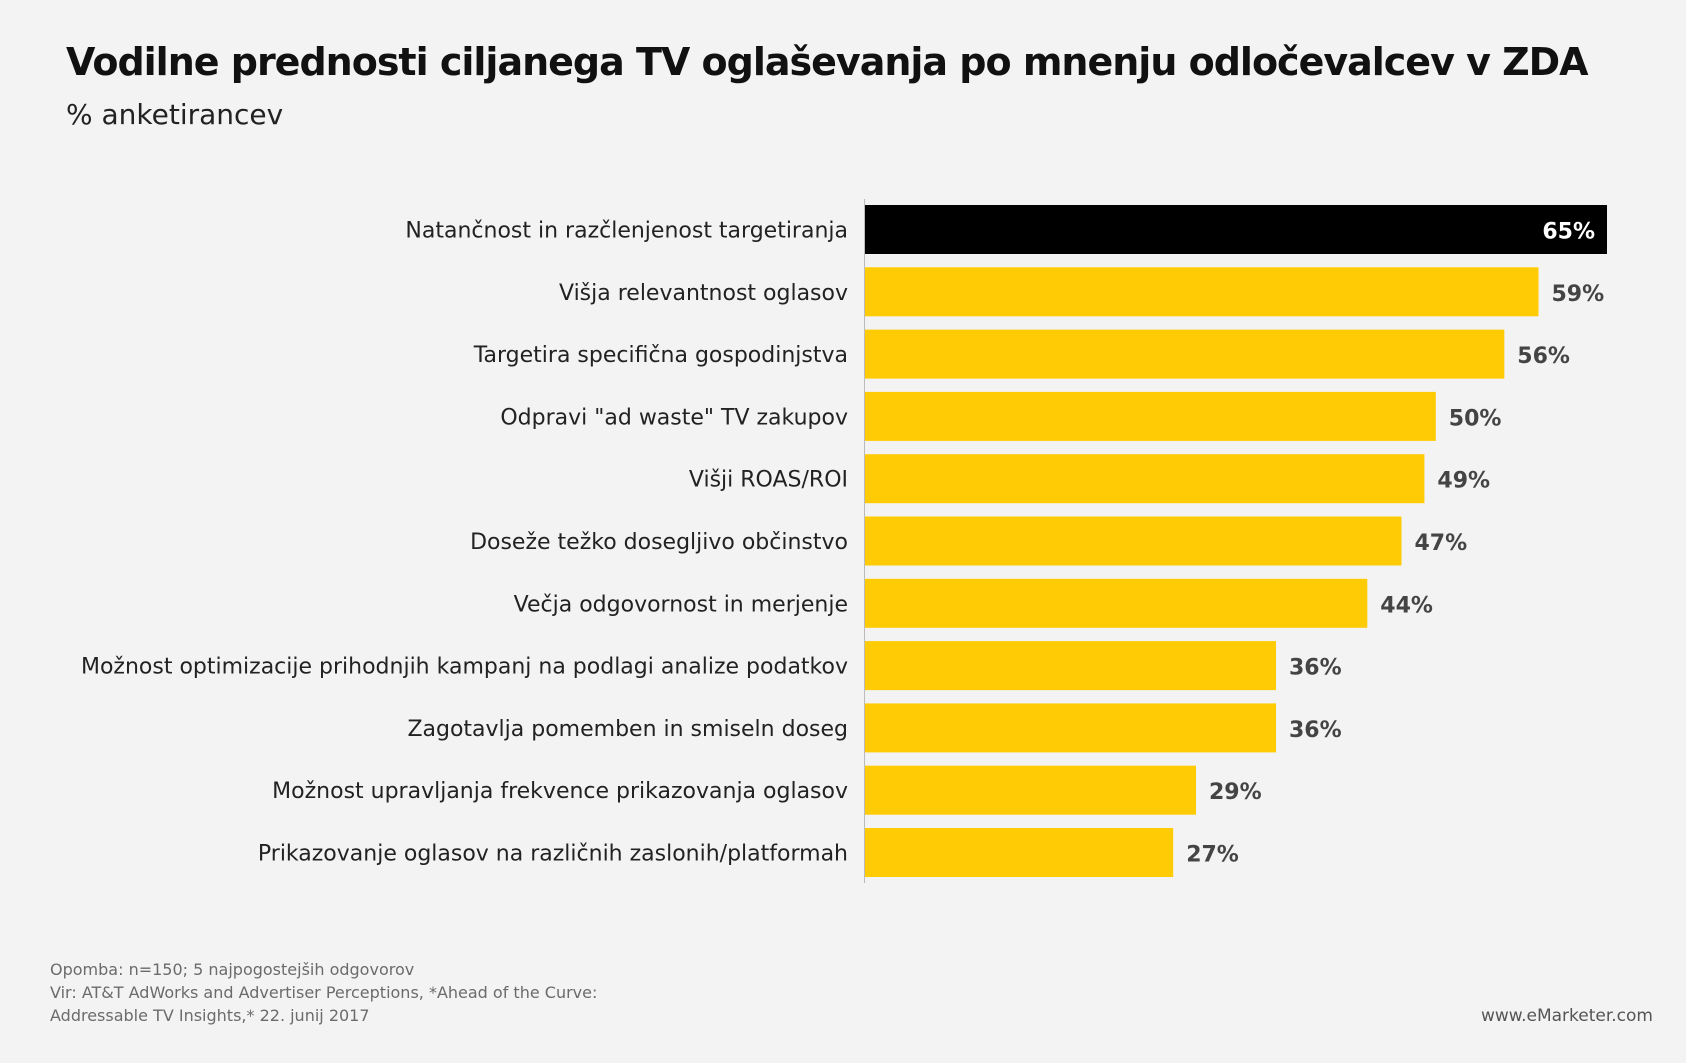 Image resolution: width=1686 pixels, height=1063 pixels. What do you see at coordinates (210, 1015) in the screenshot?
I see `footnote-source-line-2: Addressable TV Insights,* 22. junij 2017` at bounding box center [210, 1015].